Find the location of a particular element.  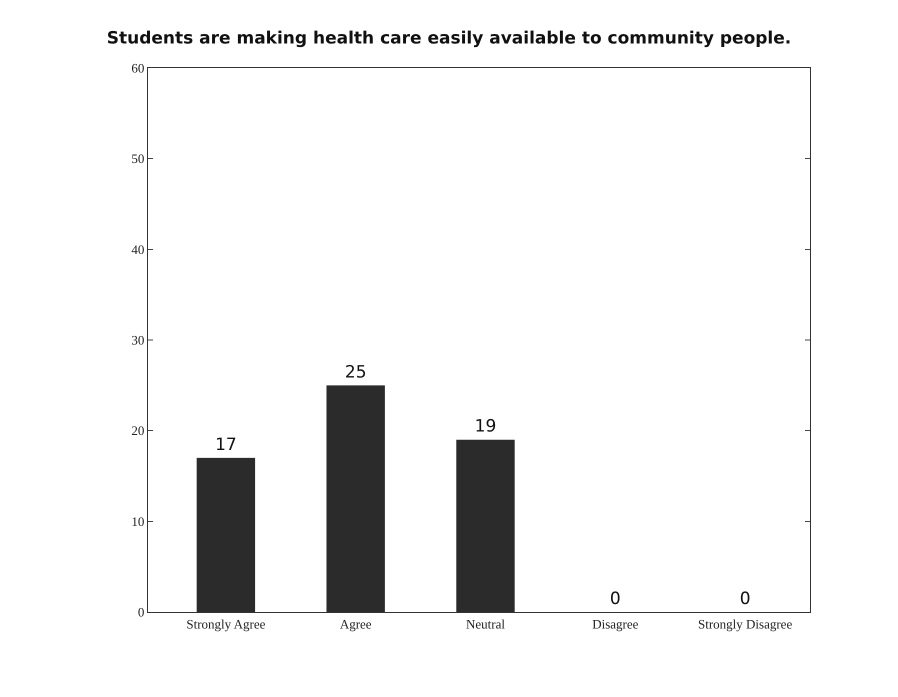

y-tick-label: 30 is located at coordinates (137, 340).